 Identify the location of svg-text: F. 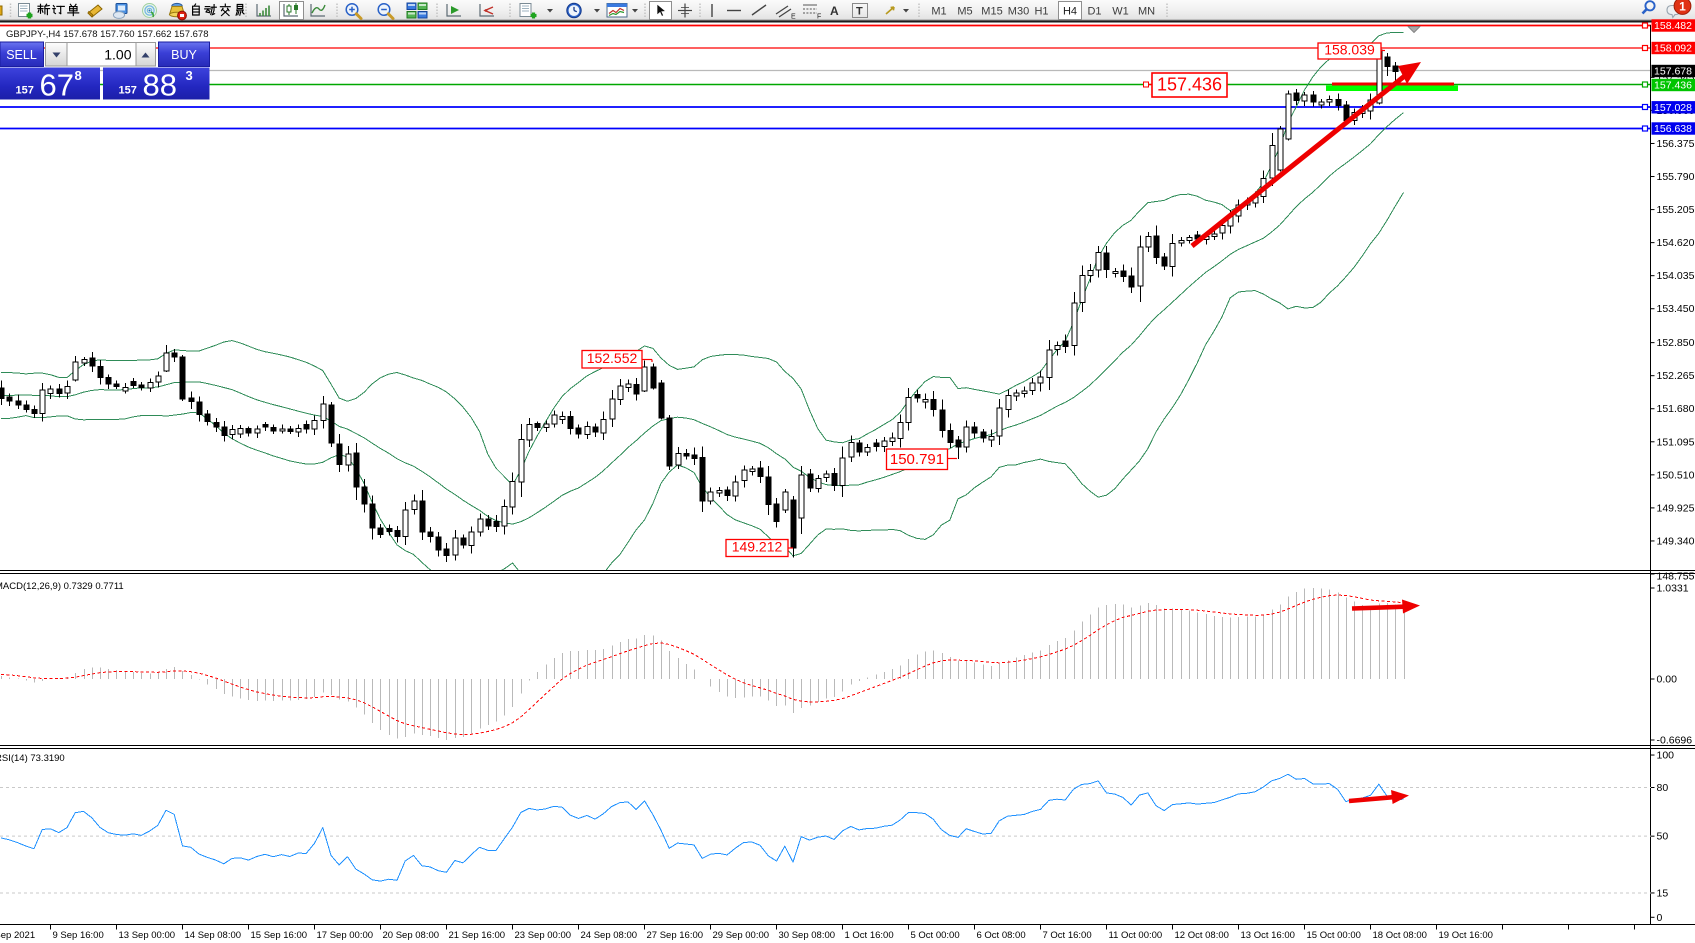
(819, 17).